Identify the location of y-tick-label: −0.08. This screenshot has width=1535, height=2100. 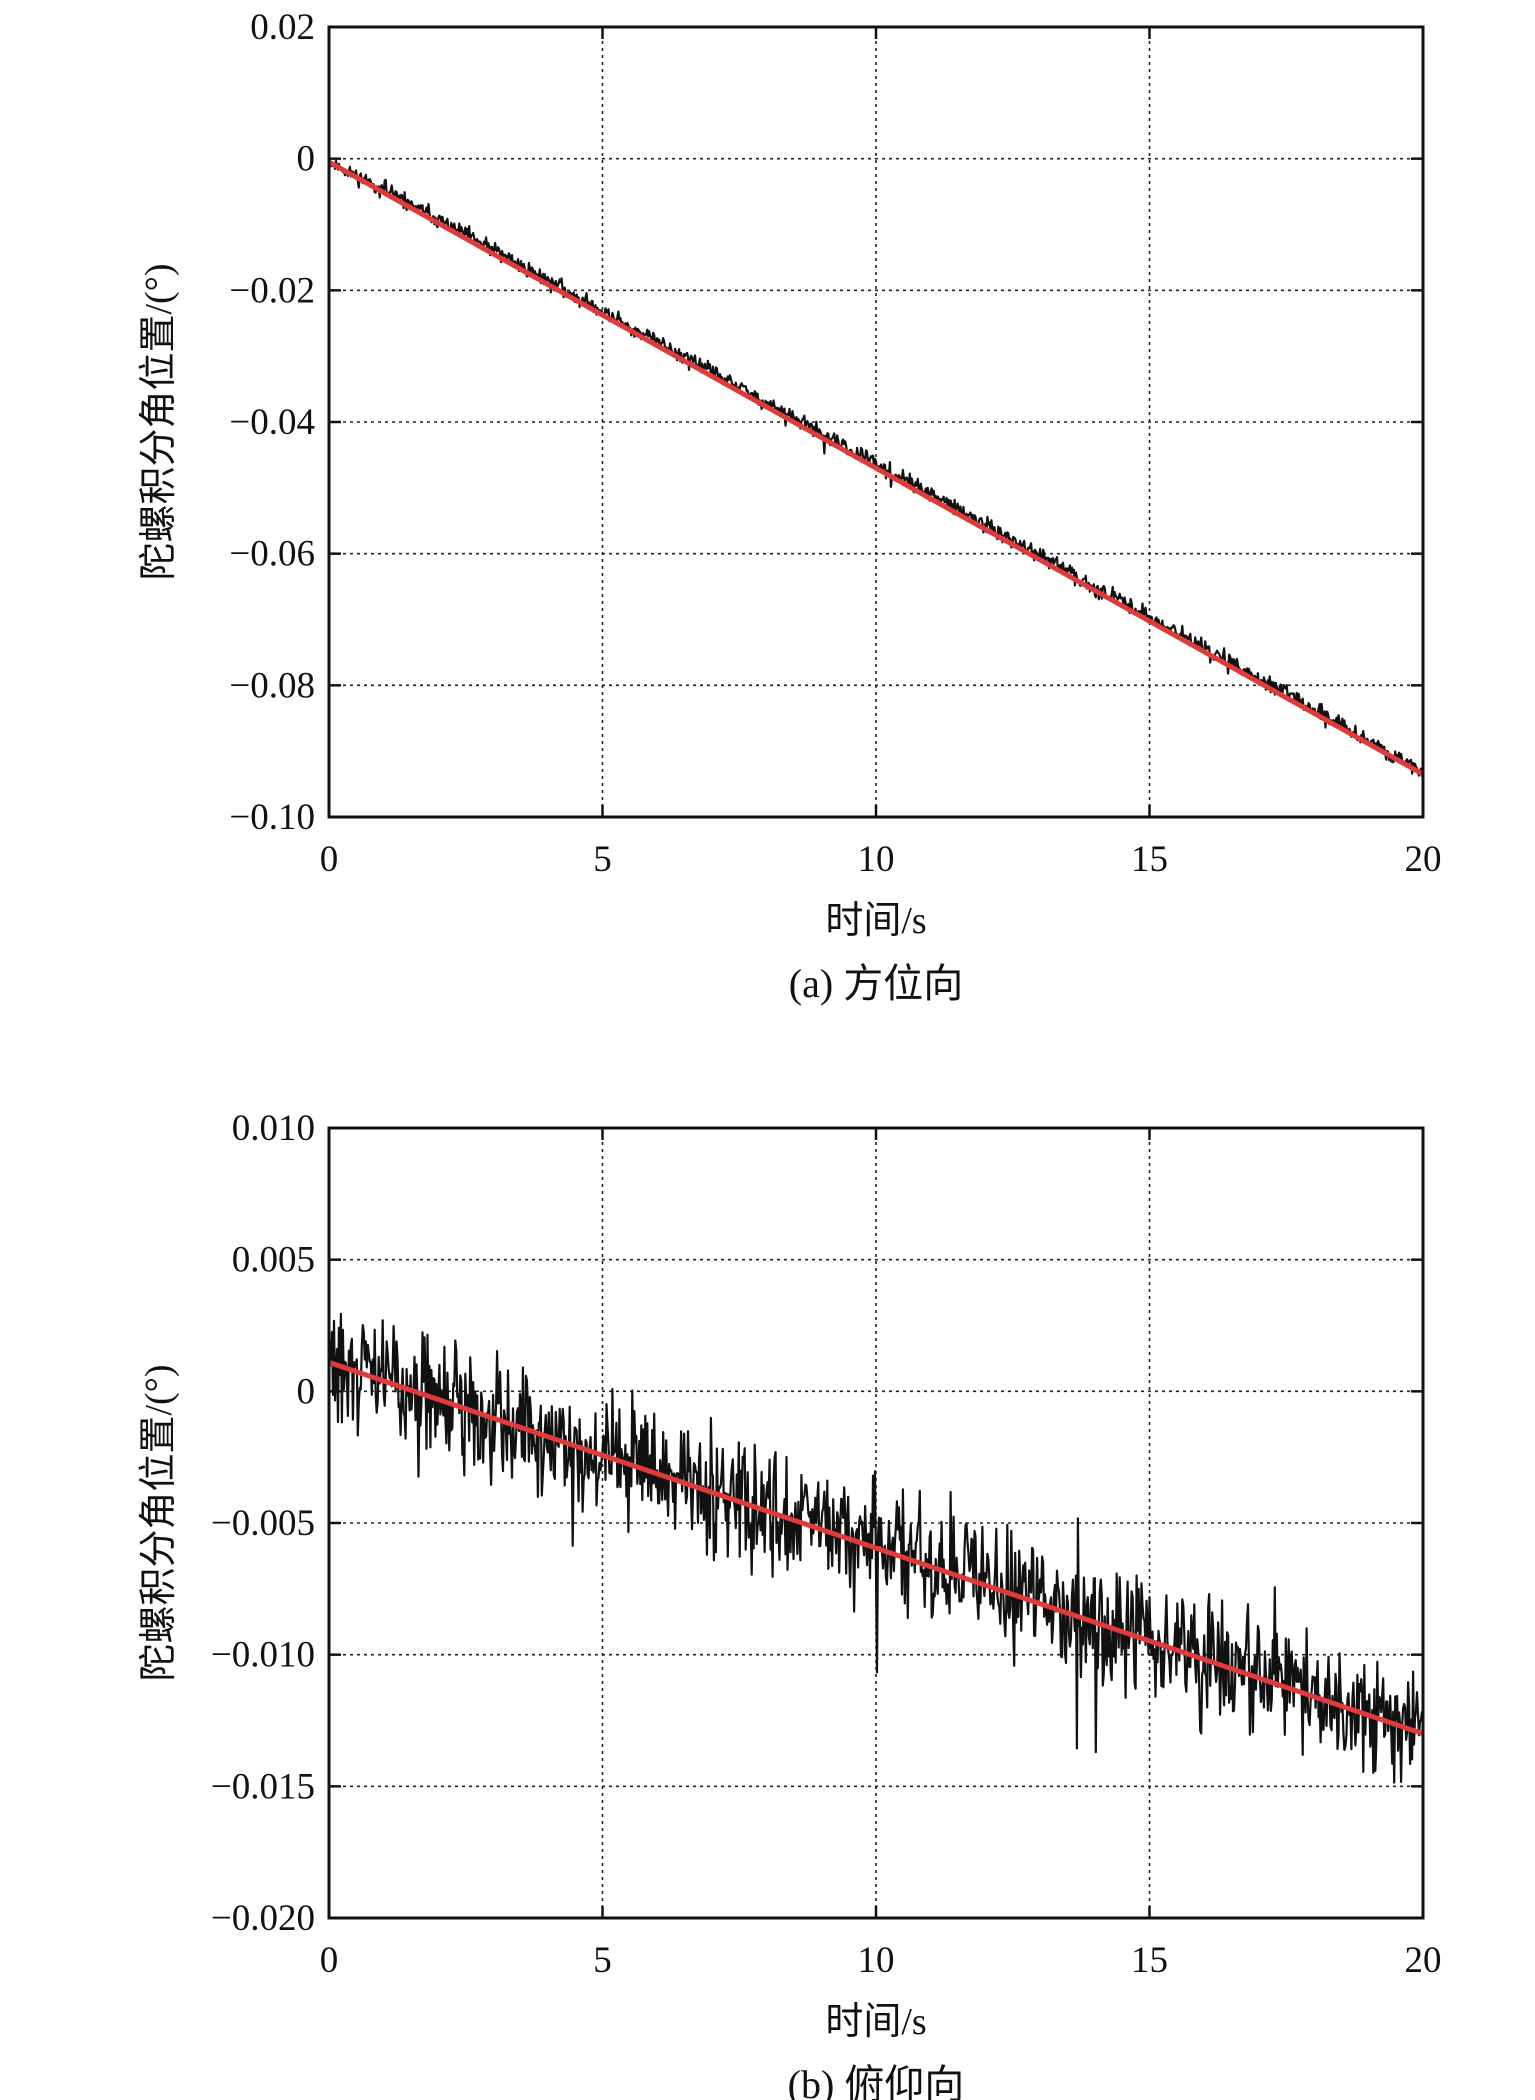
(272, 685).